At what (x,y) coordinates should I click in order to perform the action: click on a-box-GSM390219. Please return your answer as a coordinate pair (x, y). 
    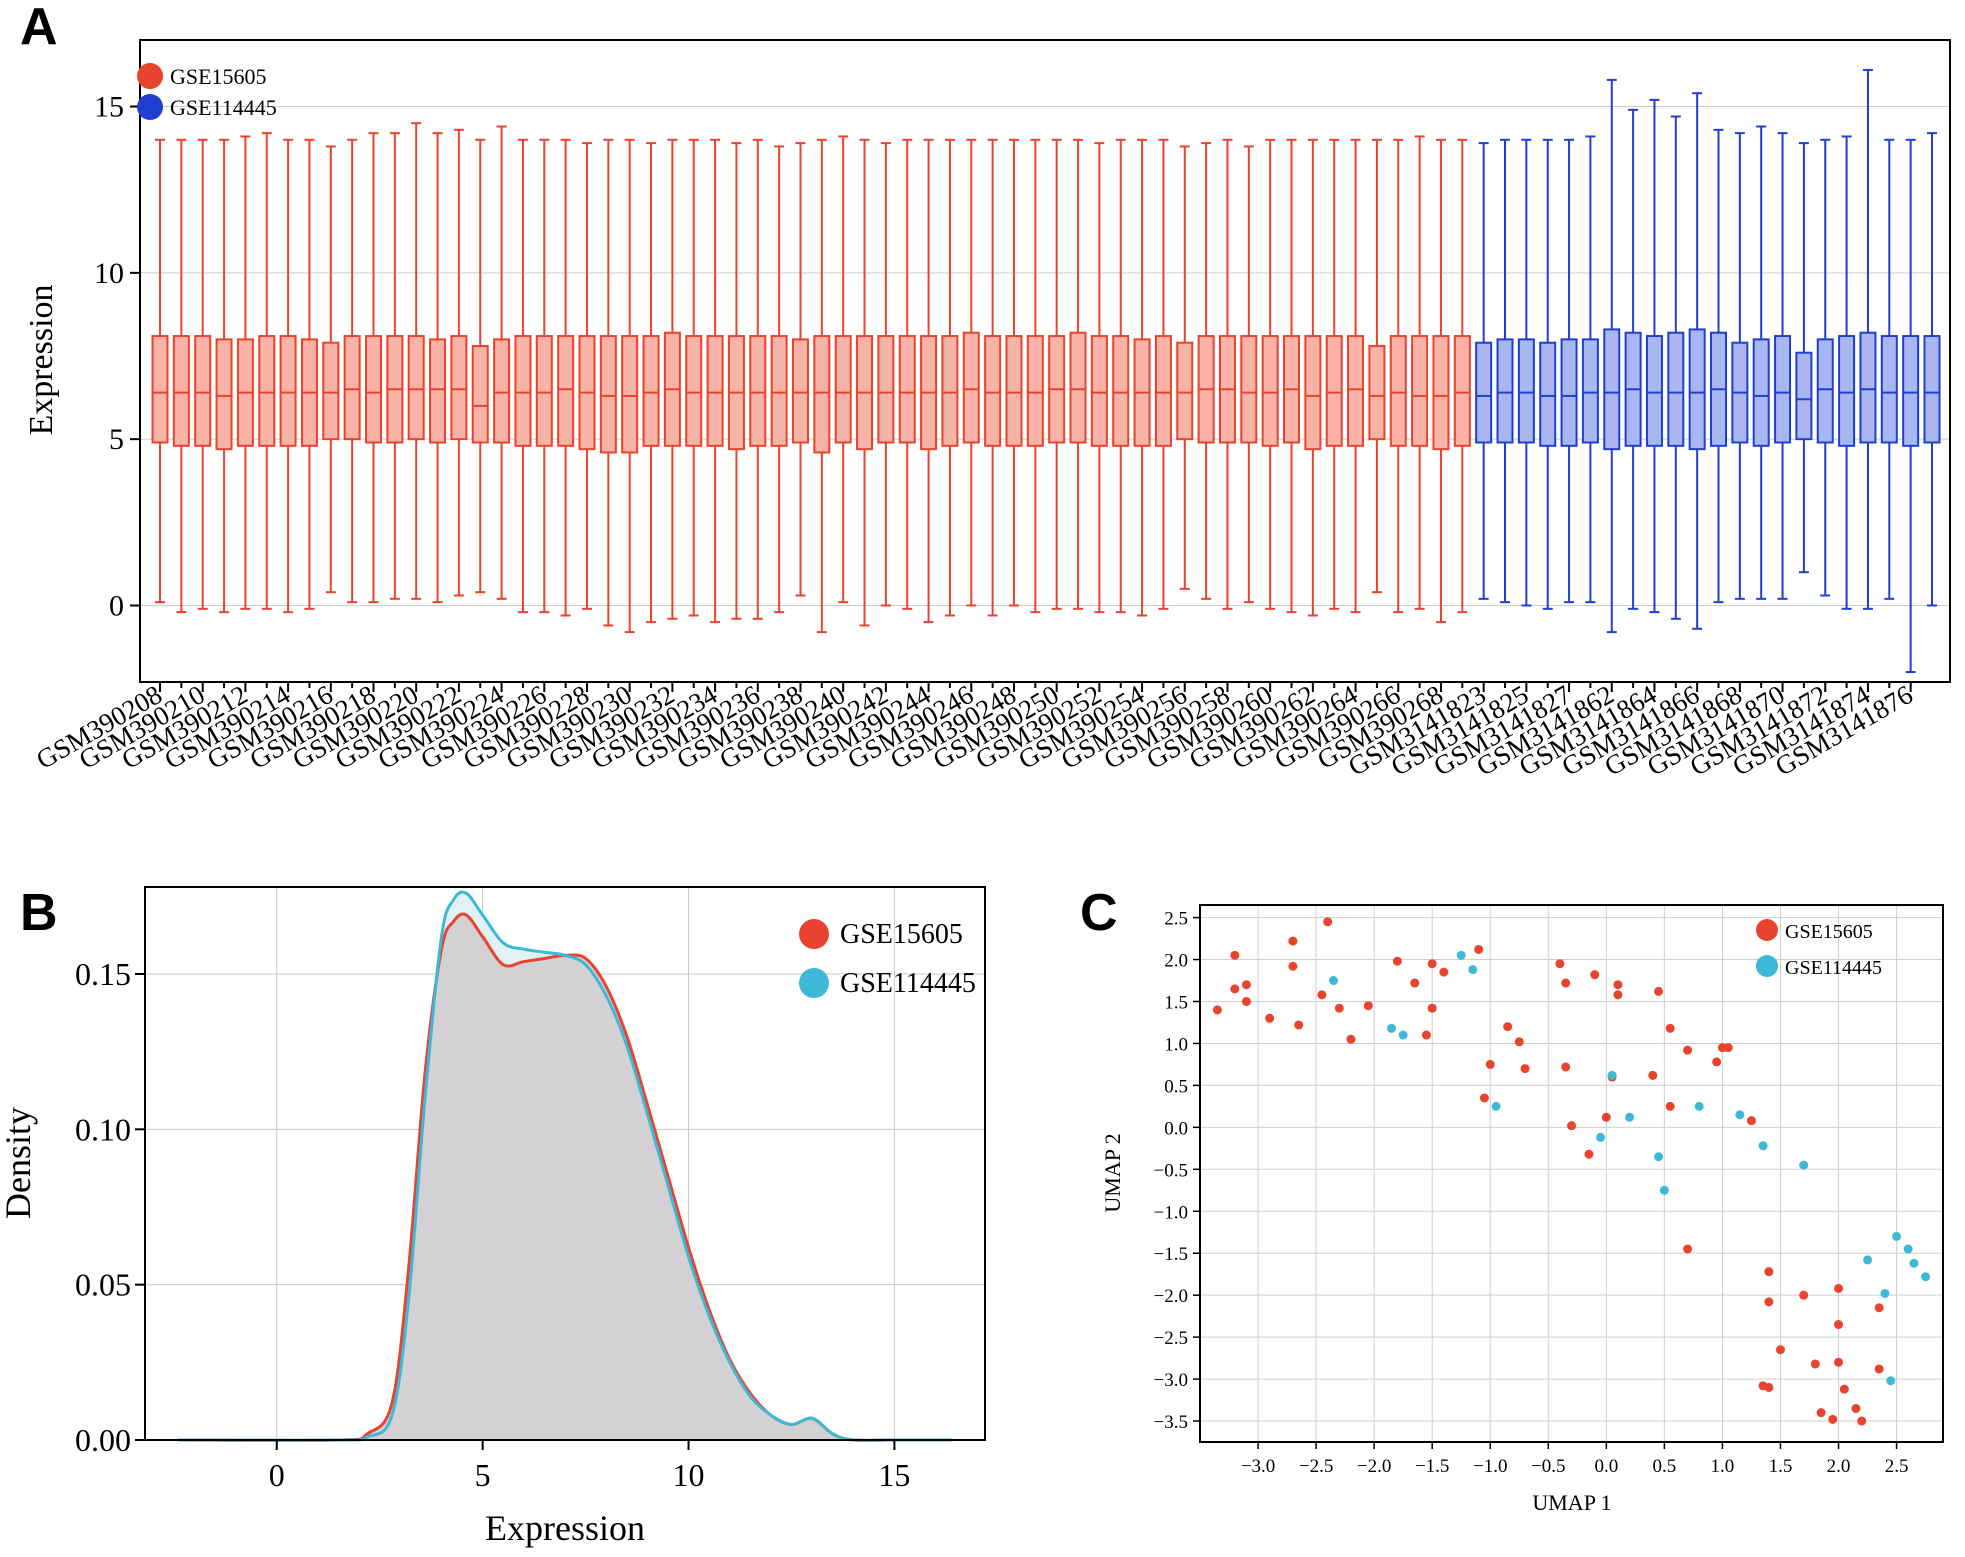
    Looking at the image, I should click on (395, 366).